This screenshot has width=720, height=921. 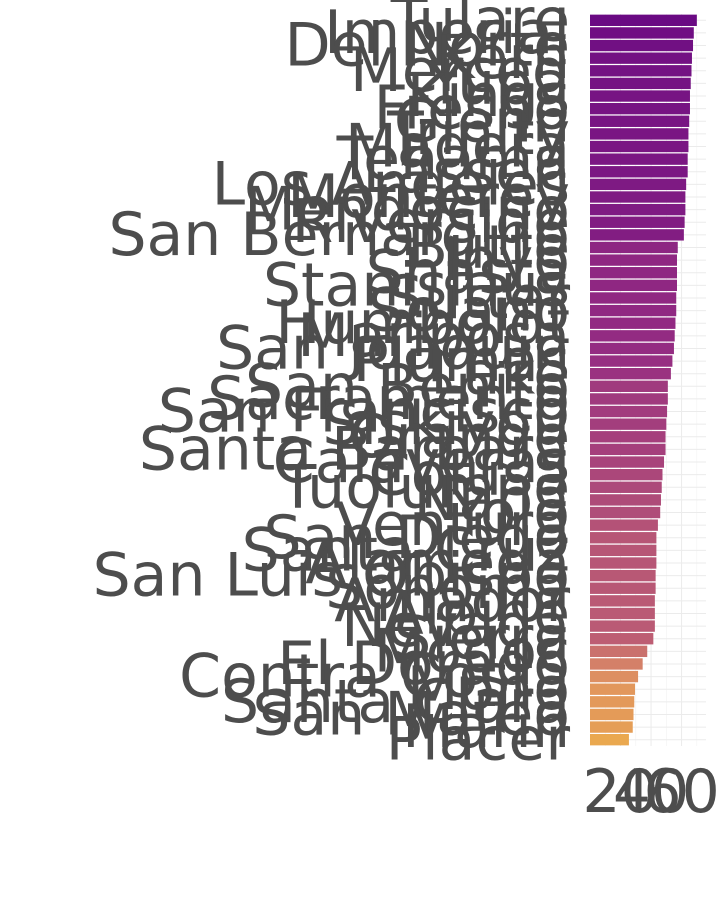 I want to click on category-label: Monterey, so click(x=428, y=197).